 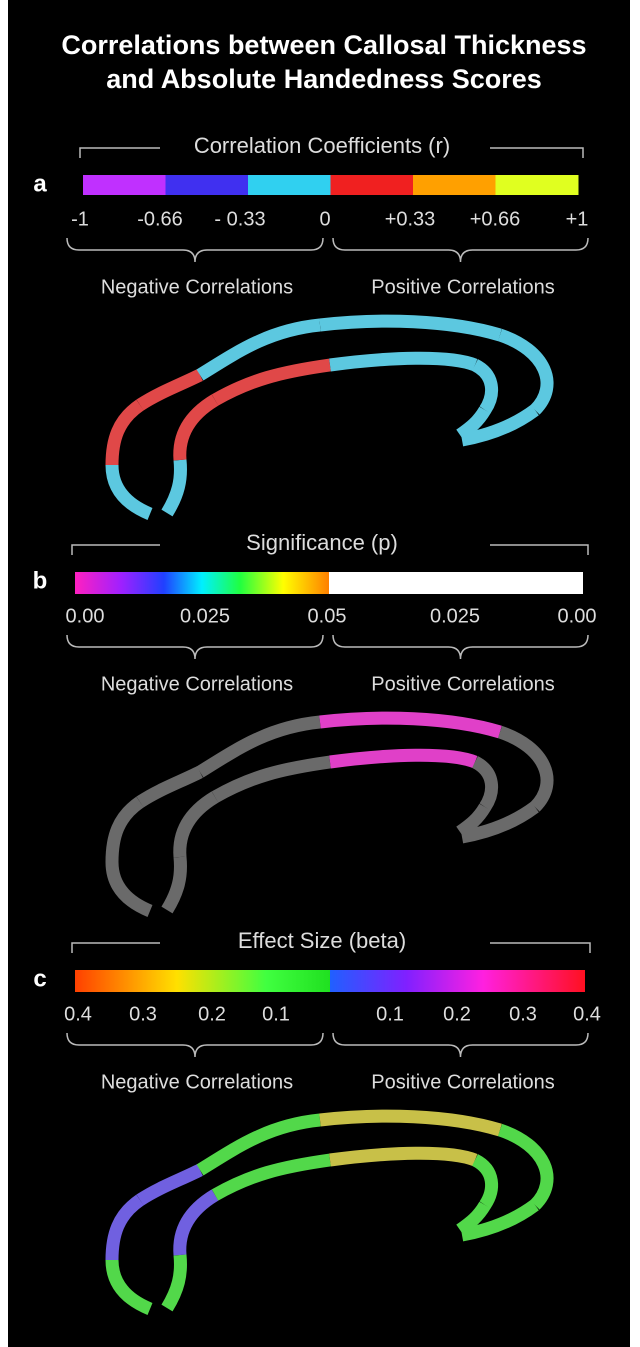 I want to click on scale-tick-label: 0, so click(x=324, y=219).